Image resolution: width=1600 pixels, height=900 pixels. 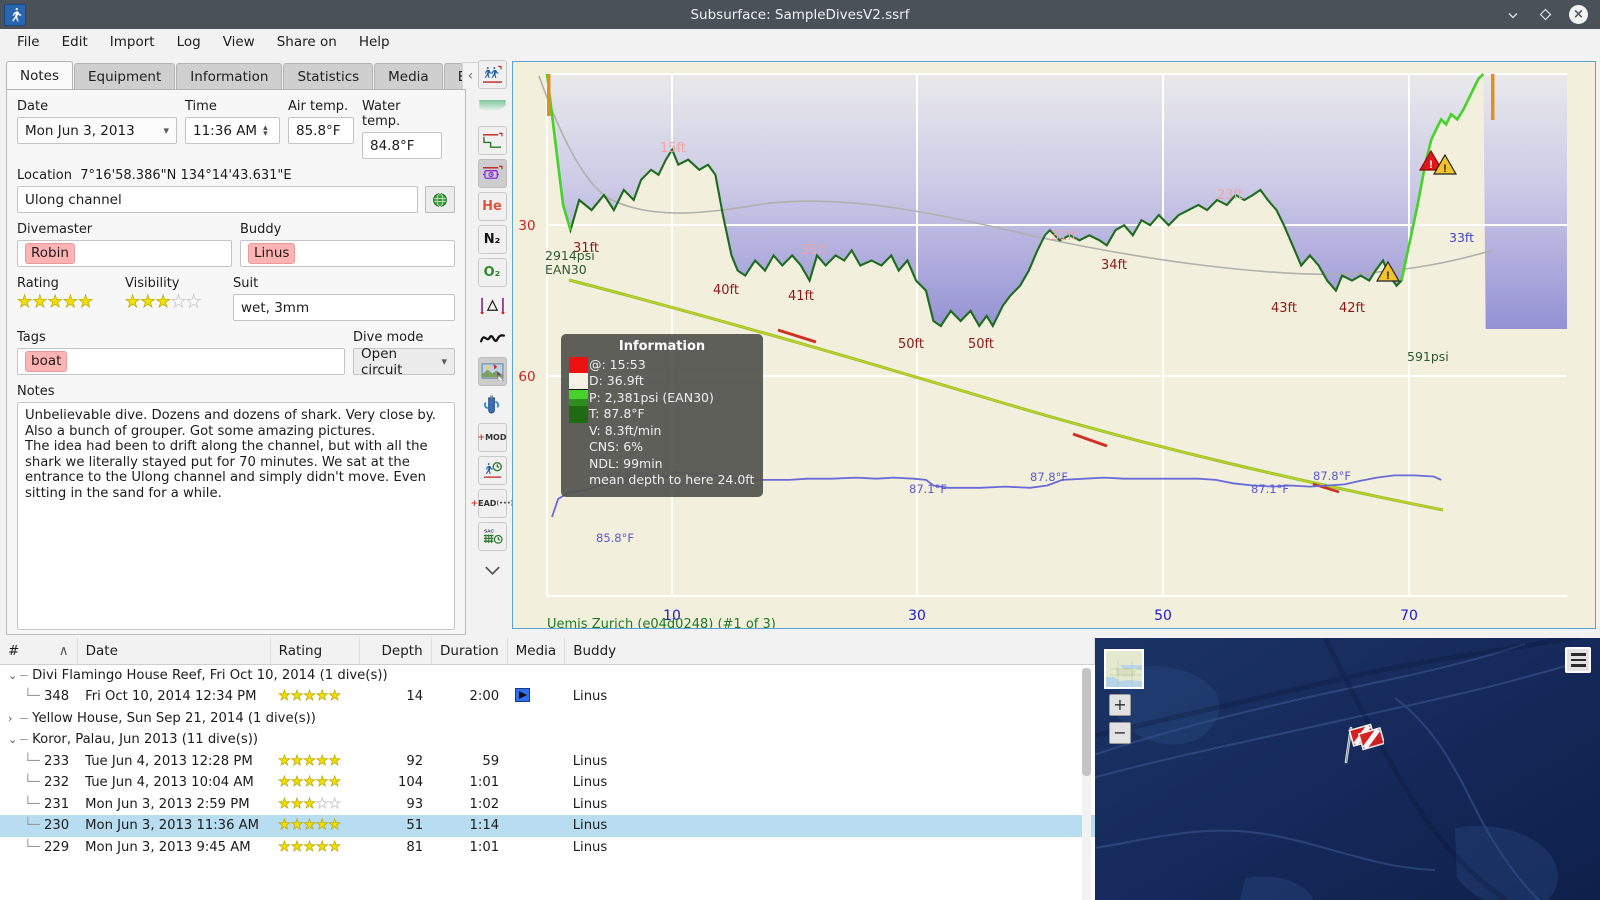 What do you see at coordinates (181, 361) in the screenshot?
I see `tags-input: boat` at bounding box center [181, 361].